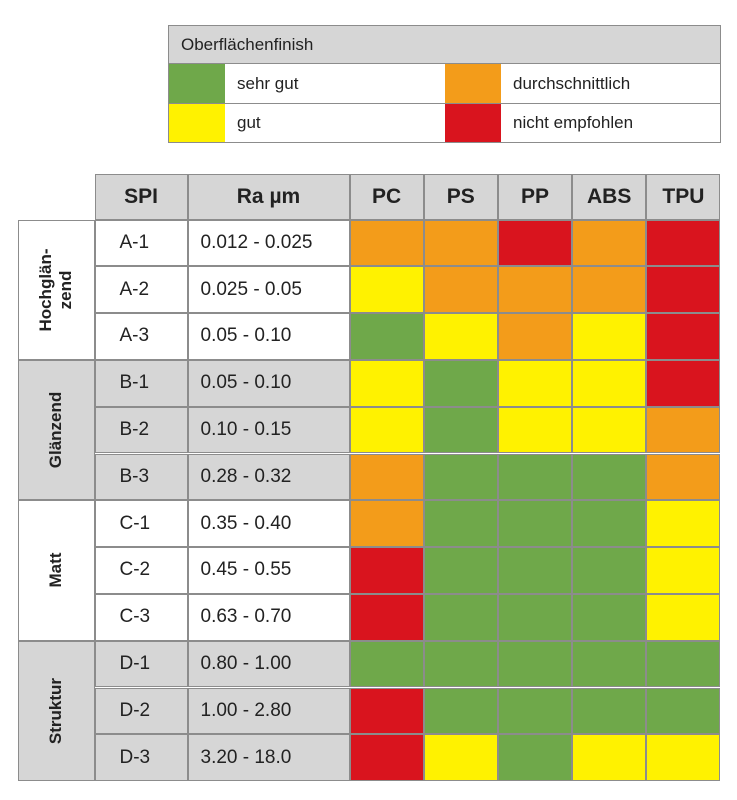  Describe the element at coordinates (268, 430) in the screenshot. I see `ra-cell: 0.10 - 0.15` at that location.